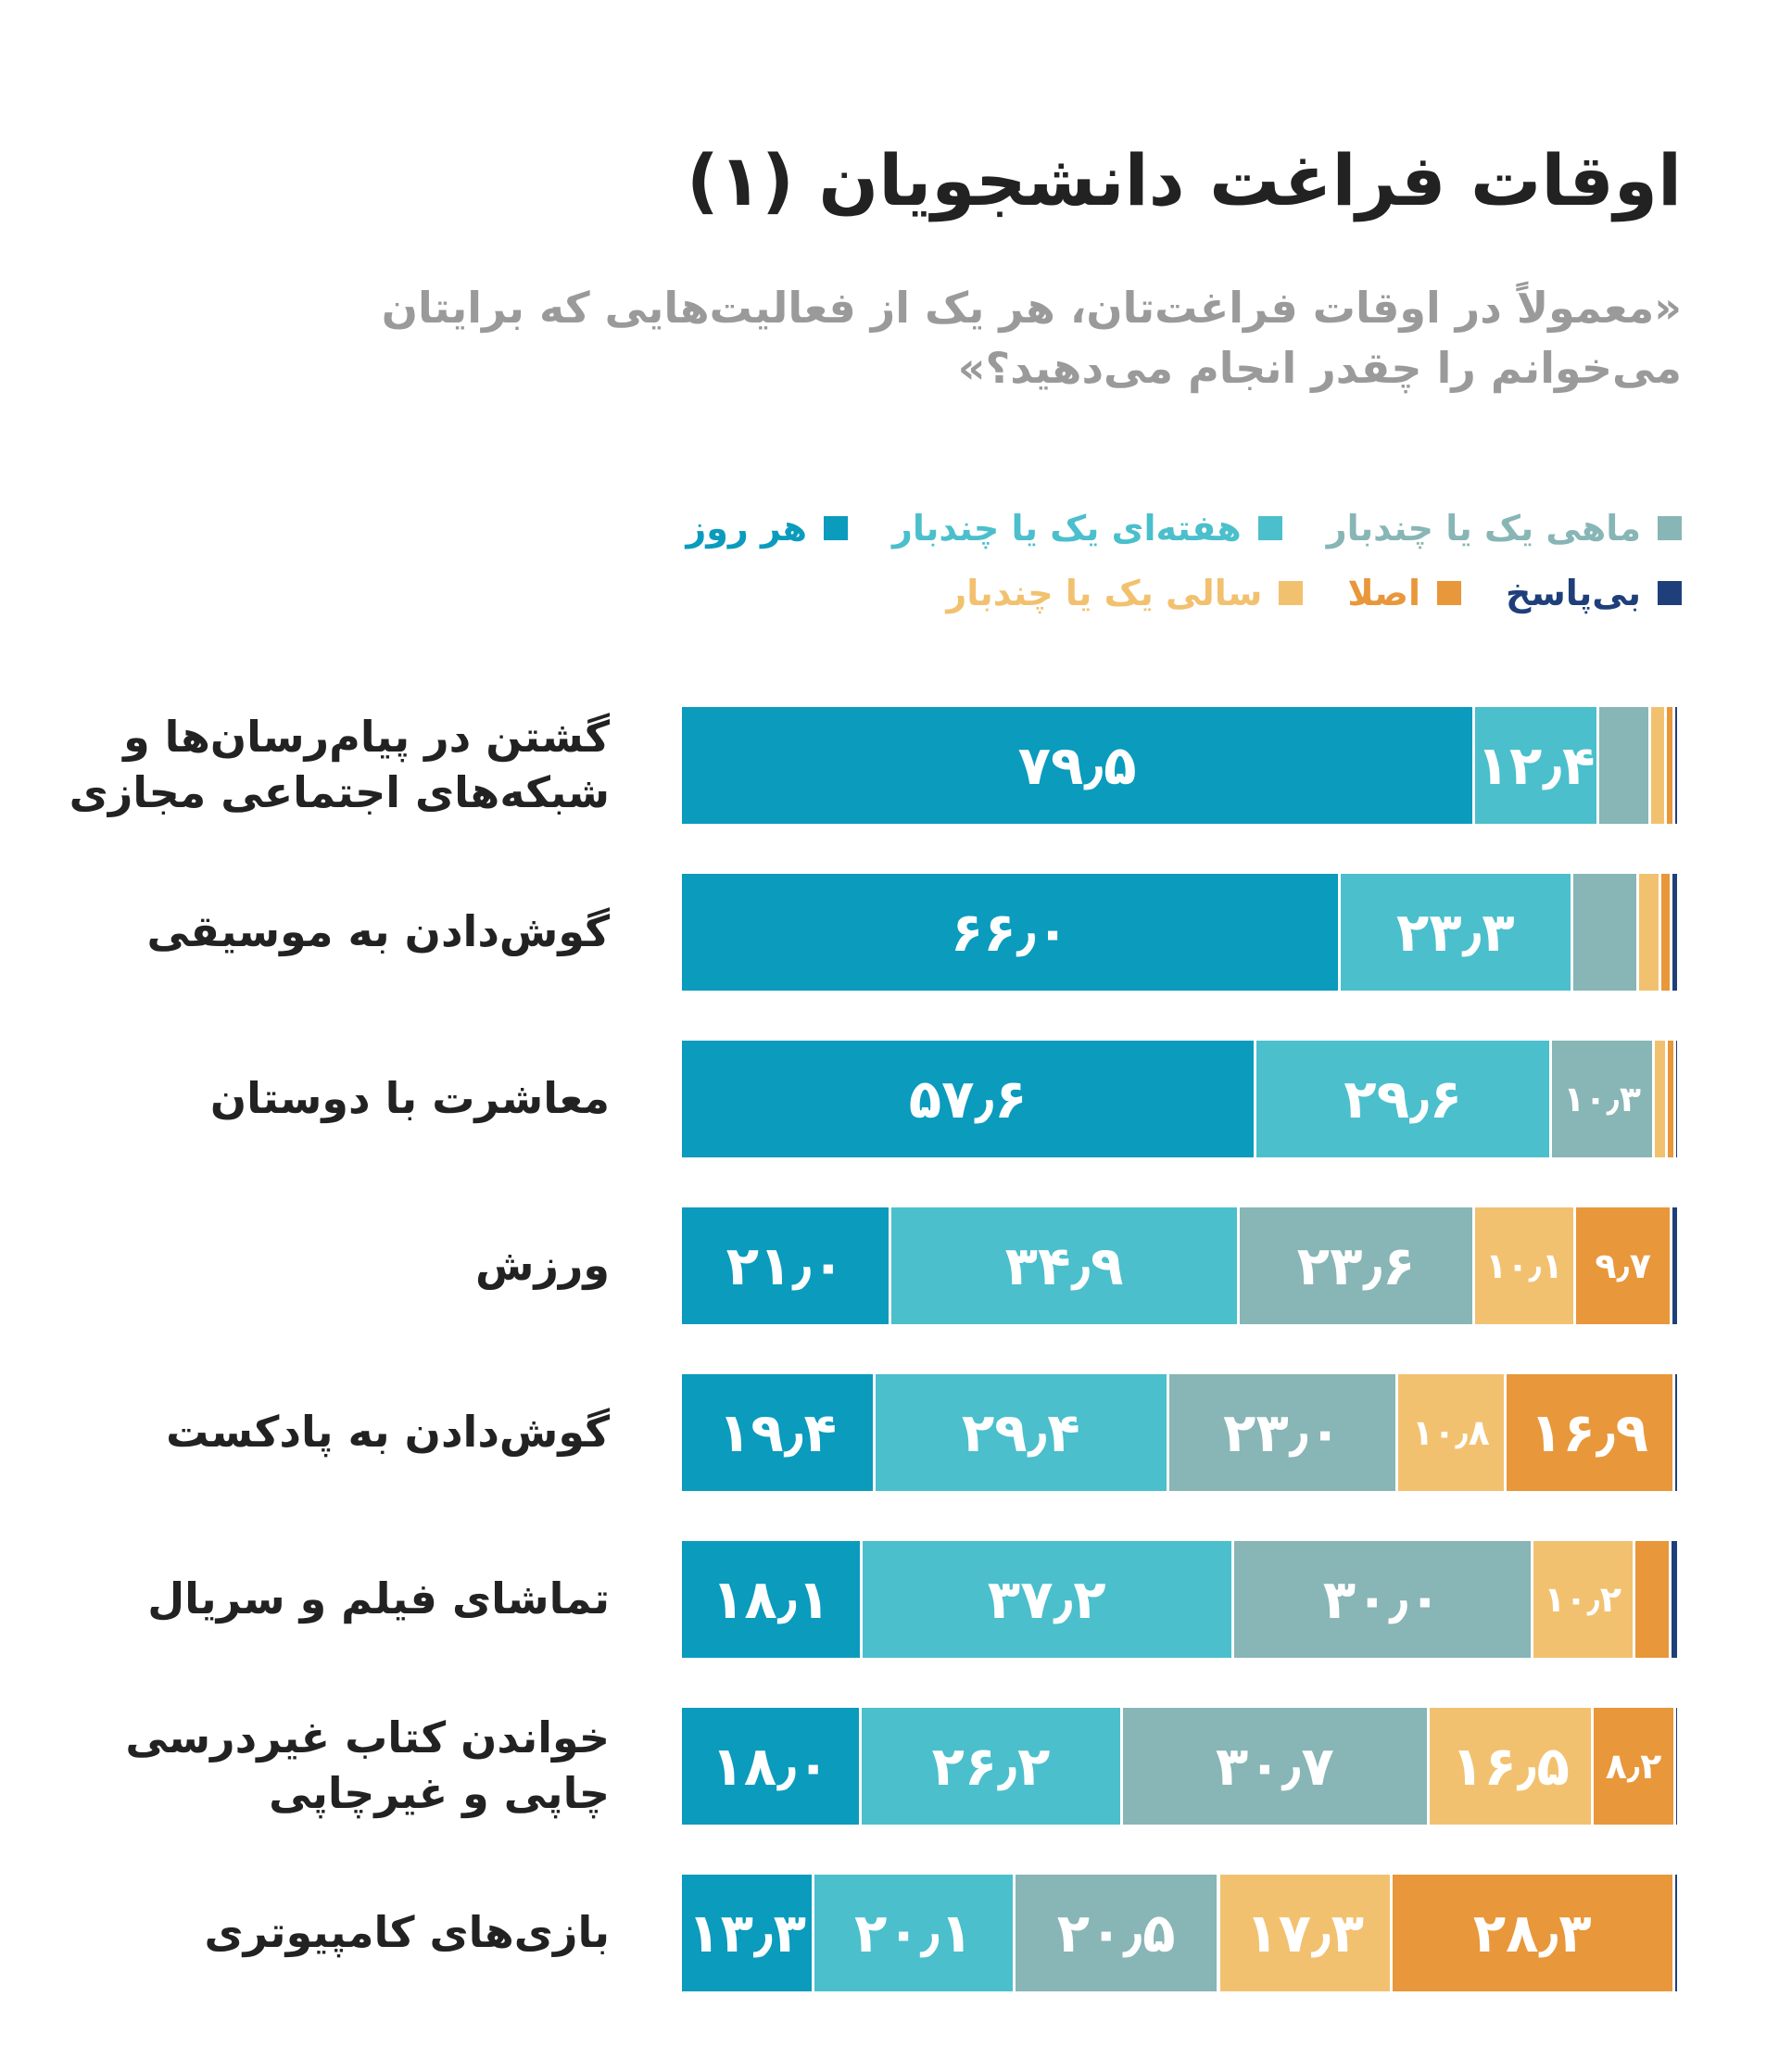 This screenshot has width=1779, height=2072. What do you see at coordinates (1383, 593) in the screenshot?
I see `legend-label: اصلا` at bounding box center [1383, 593].